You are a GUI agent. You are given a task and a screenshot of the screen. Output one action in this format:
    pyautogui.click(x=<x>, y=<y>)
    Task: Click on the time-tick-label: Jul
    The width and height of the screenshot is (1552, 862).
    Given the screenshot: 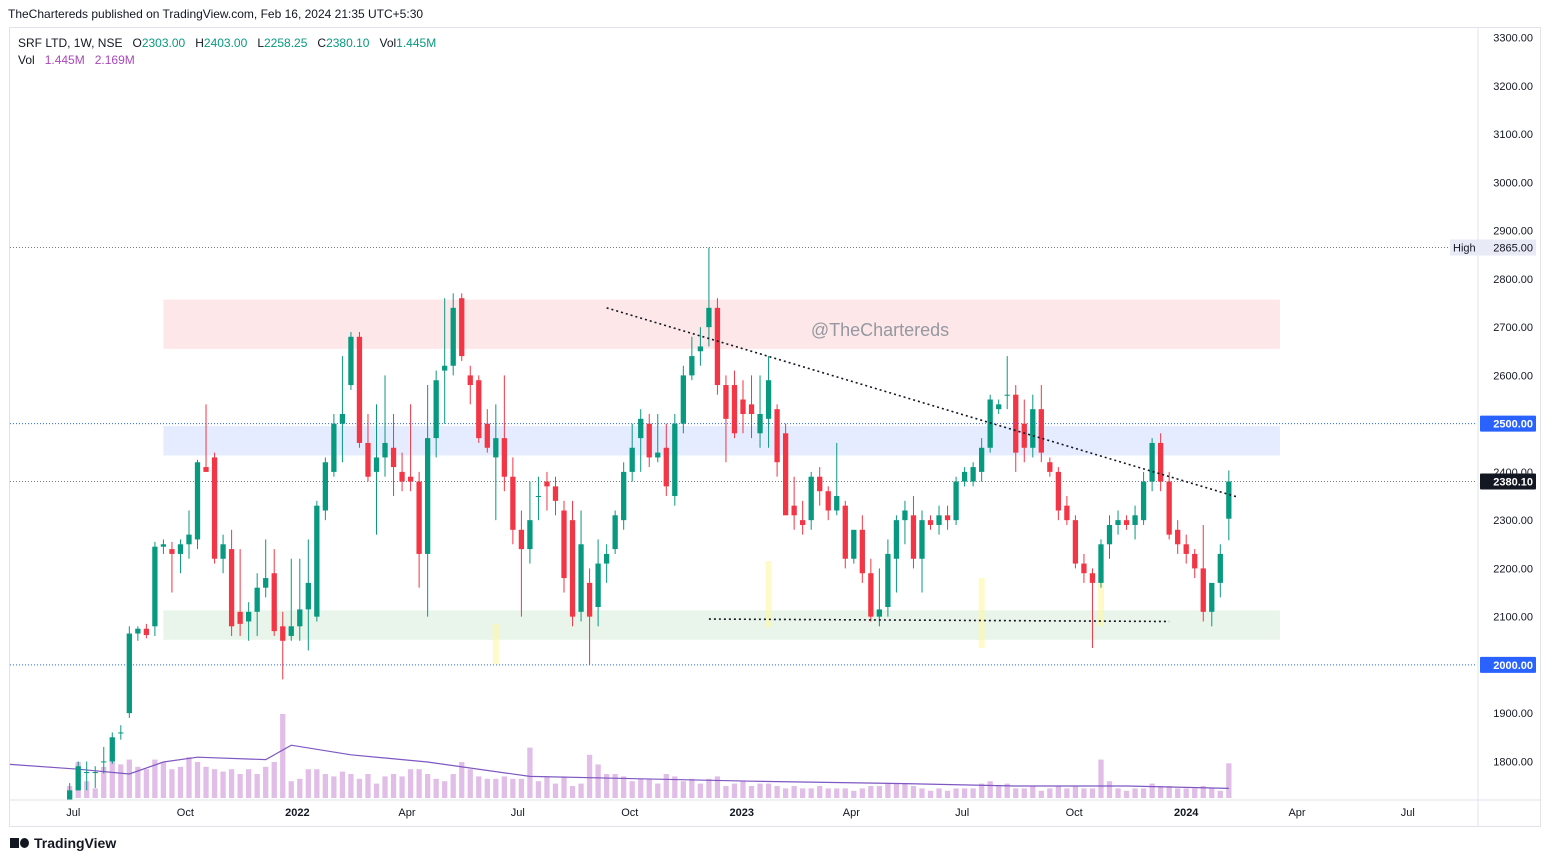 What is the action you would take?
    pyautogui.click(x=1408, y=813)
    